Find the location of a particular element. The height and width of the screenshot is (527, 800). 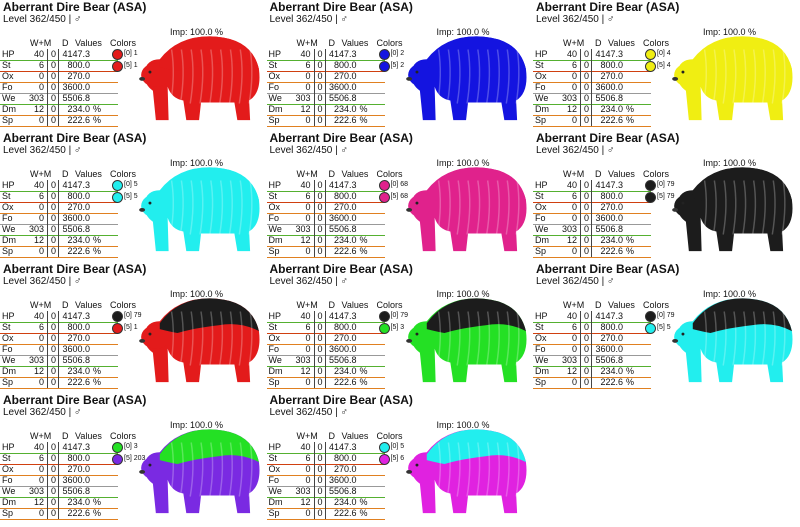

stat-row: HP 40 0 4147.3 is located at coordinates (592, 317).